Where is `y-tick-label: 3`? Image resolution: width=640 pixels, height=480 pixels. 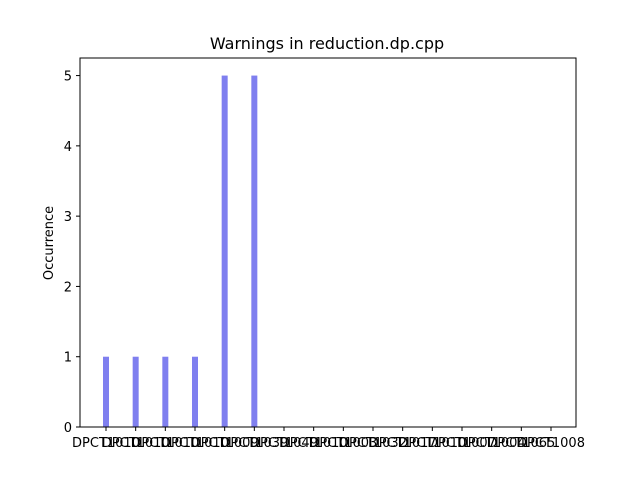 y-tick-label: 3 is located at coordinates (68, 217).